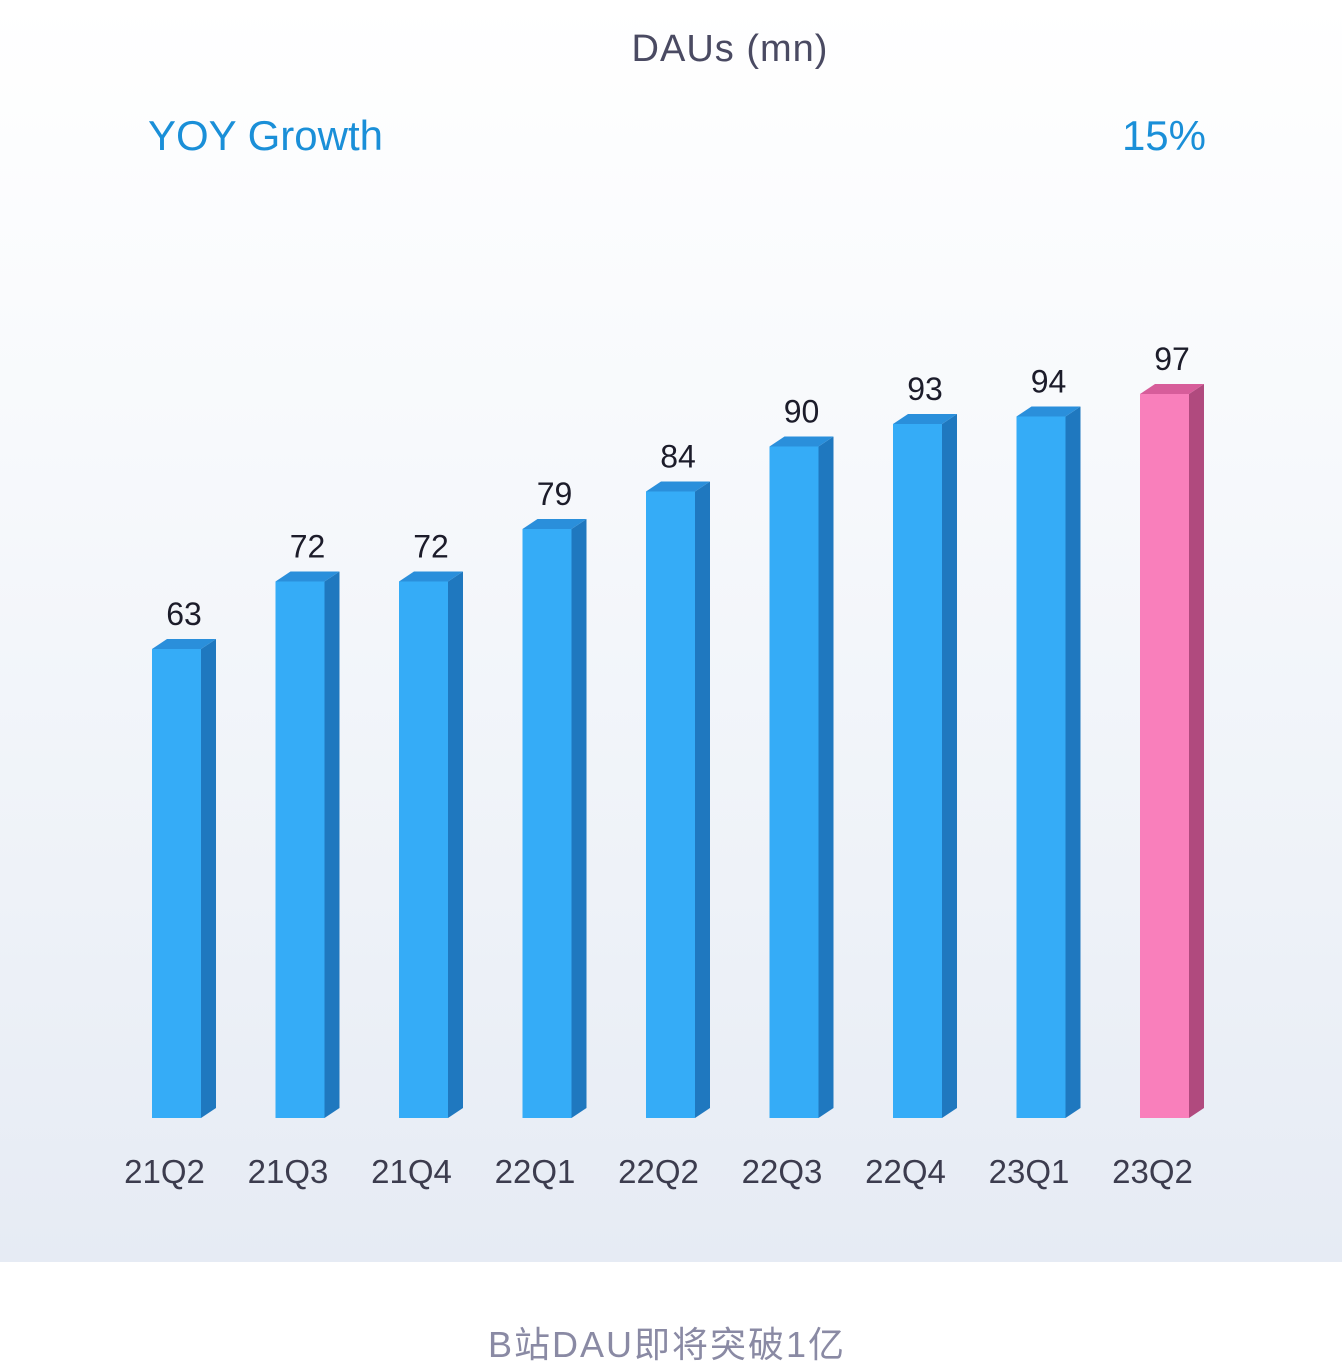 This screenshot has height=1366, width=1342. I want to click on data-label-21Q4: 72, so click(431, 547).